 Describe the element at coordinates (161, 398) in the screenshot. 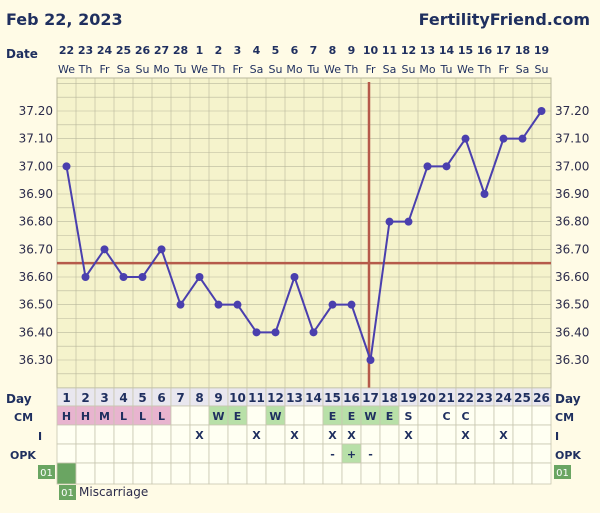

I see `day-number: 6` at that location.